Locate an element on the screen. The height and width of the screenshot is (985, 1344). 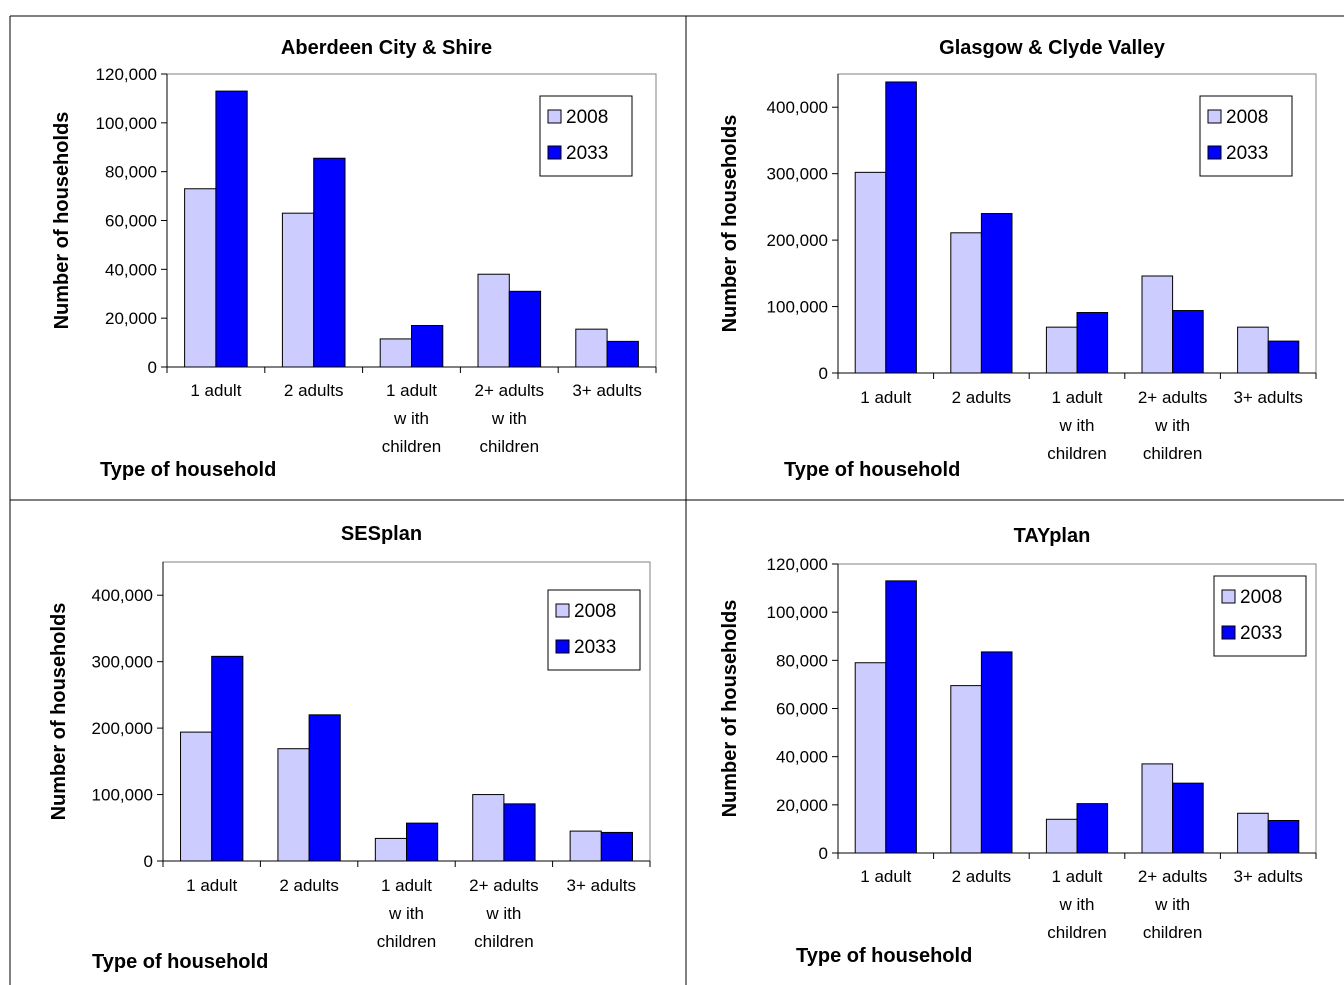
chart-title: Aberdeen City & Shire is located at coordinates (386, 48).